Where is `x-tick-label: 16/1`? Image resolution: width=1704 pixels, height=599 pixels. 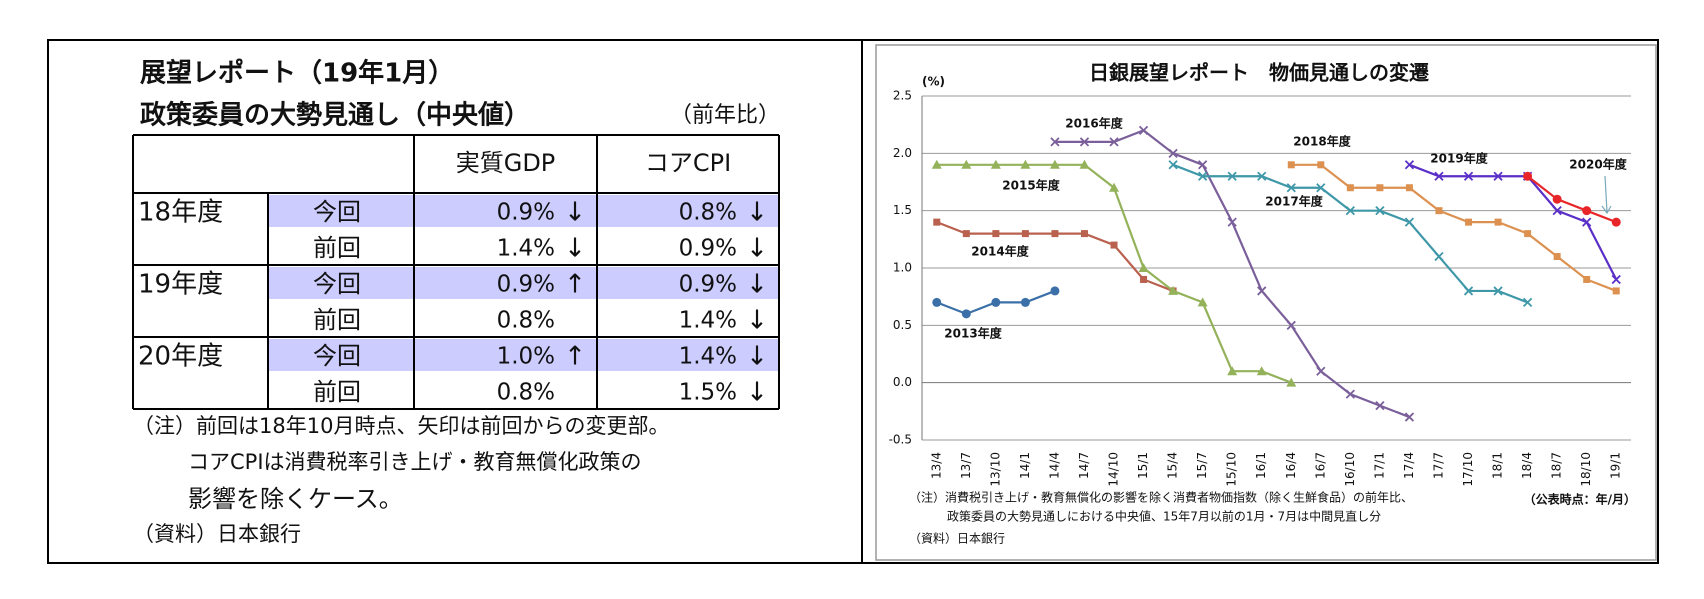 x-tick-label: 16/1 is located at coordinates (1261, 465).